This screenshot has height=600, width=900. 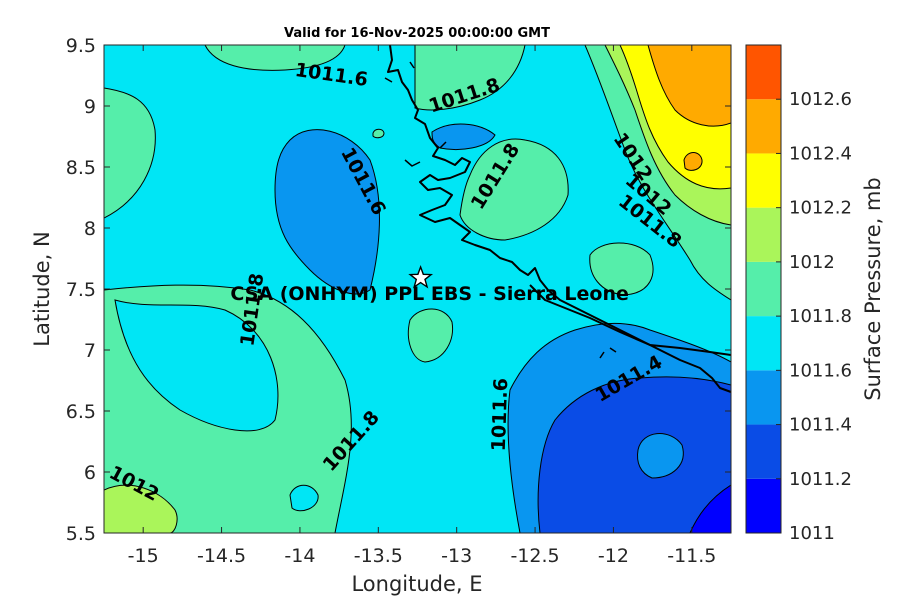 What do you see at coordinates (130, 153) in the screenshot?
I see `region-1011.8-west` at bounding box center [130, 153].